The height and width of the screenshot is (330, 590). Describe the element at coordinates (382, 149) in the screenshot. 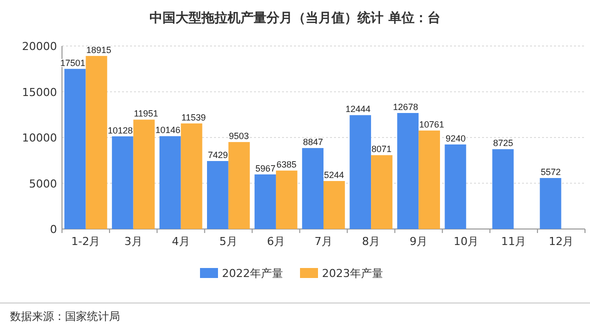

I see `data-label: 8071` at that location.